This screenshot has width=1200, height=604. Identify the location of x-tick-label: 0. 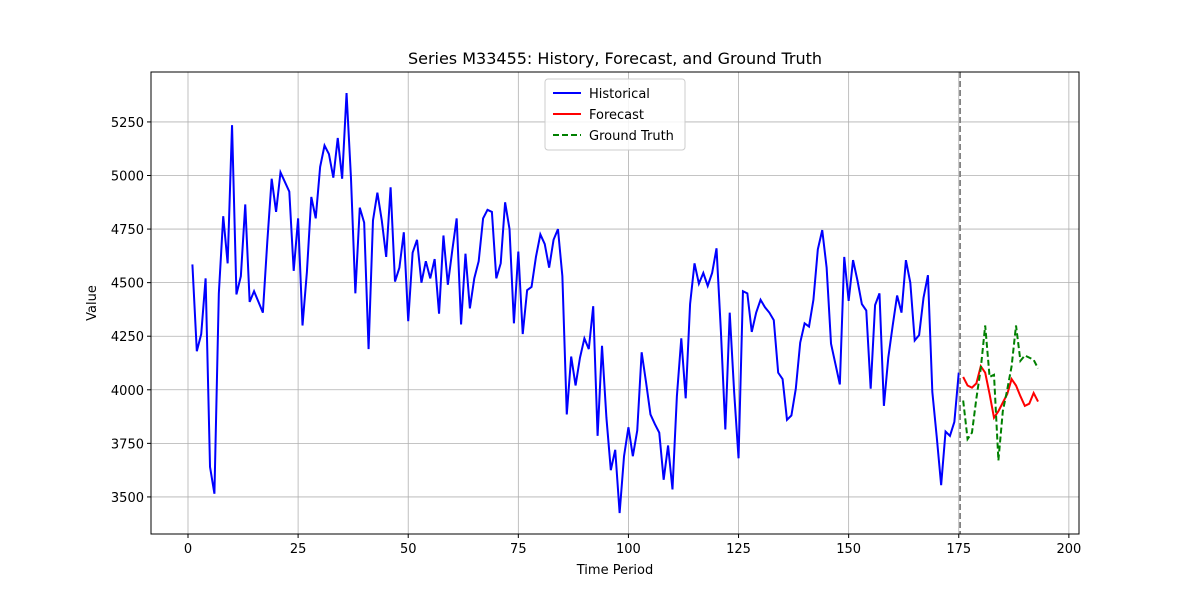
(188, 549).